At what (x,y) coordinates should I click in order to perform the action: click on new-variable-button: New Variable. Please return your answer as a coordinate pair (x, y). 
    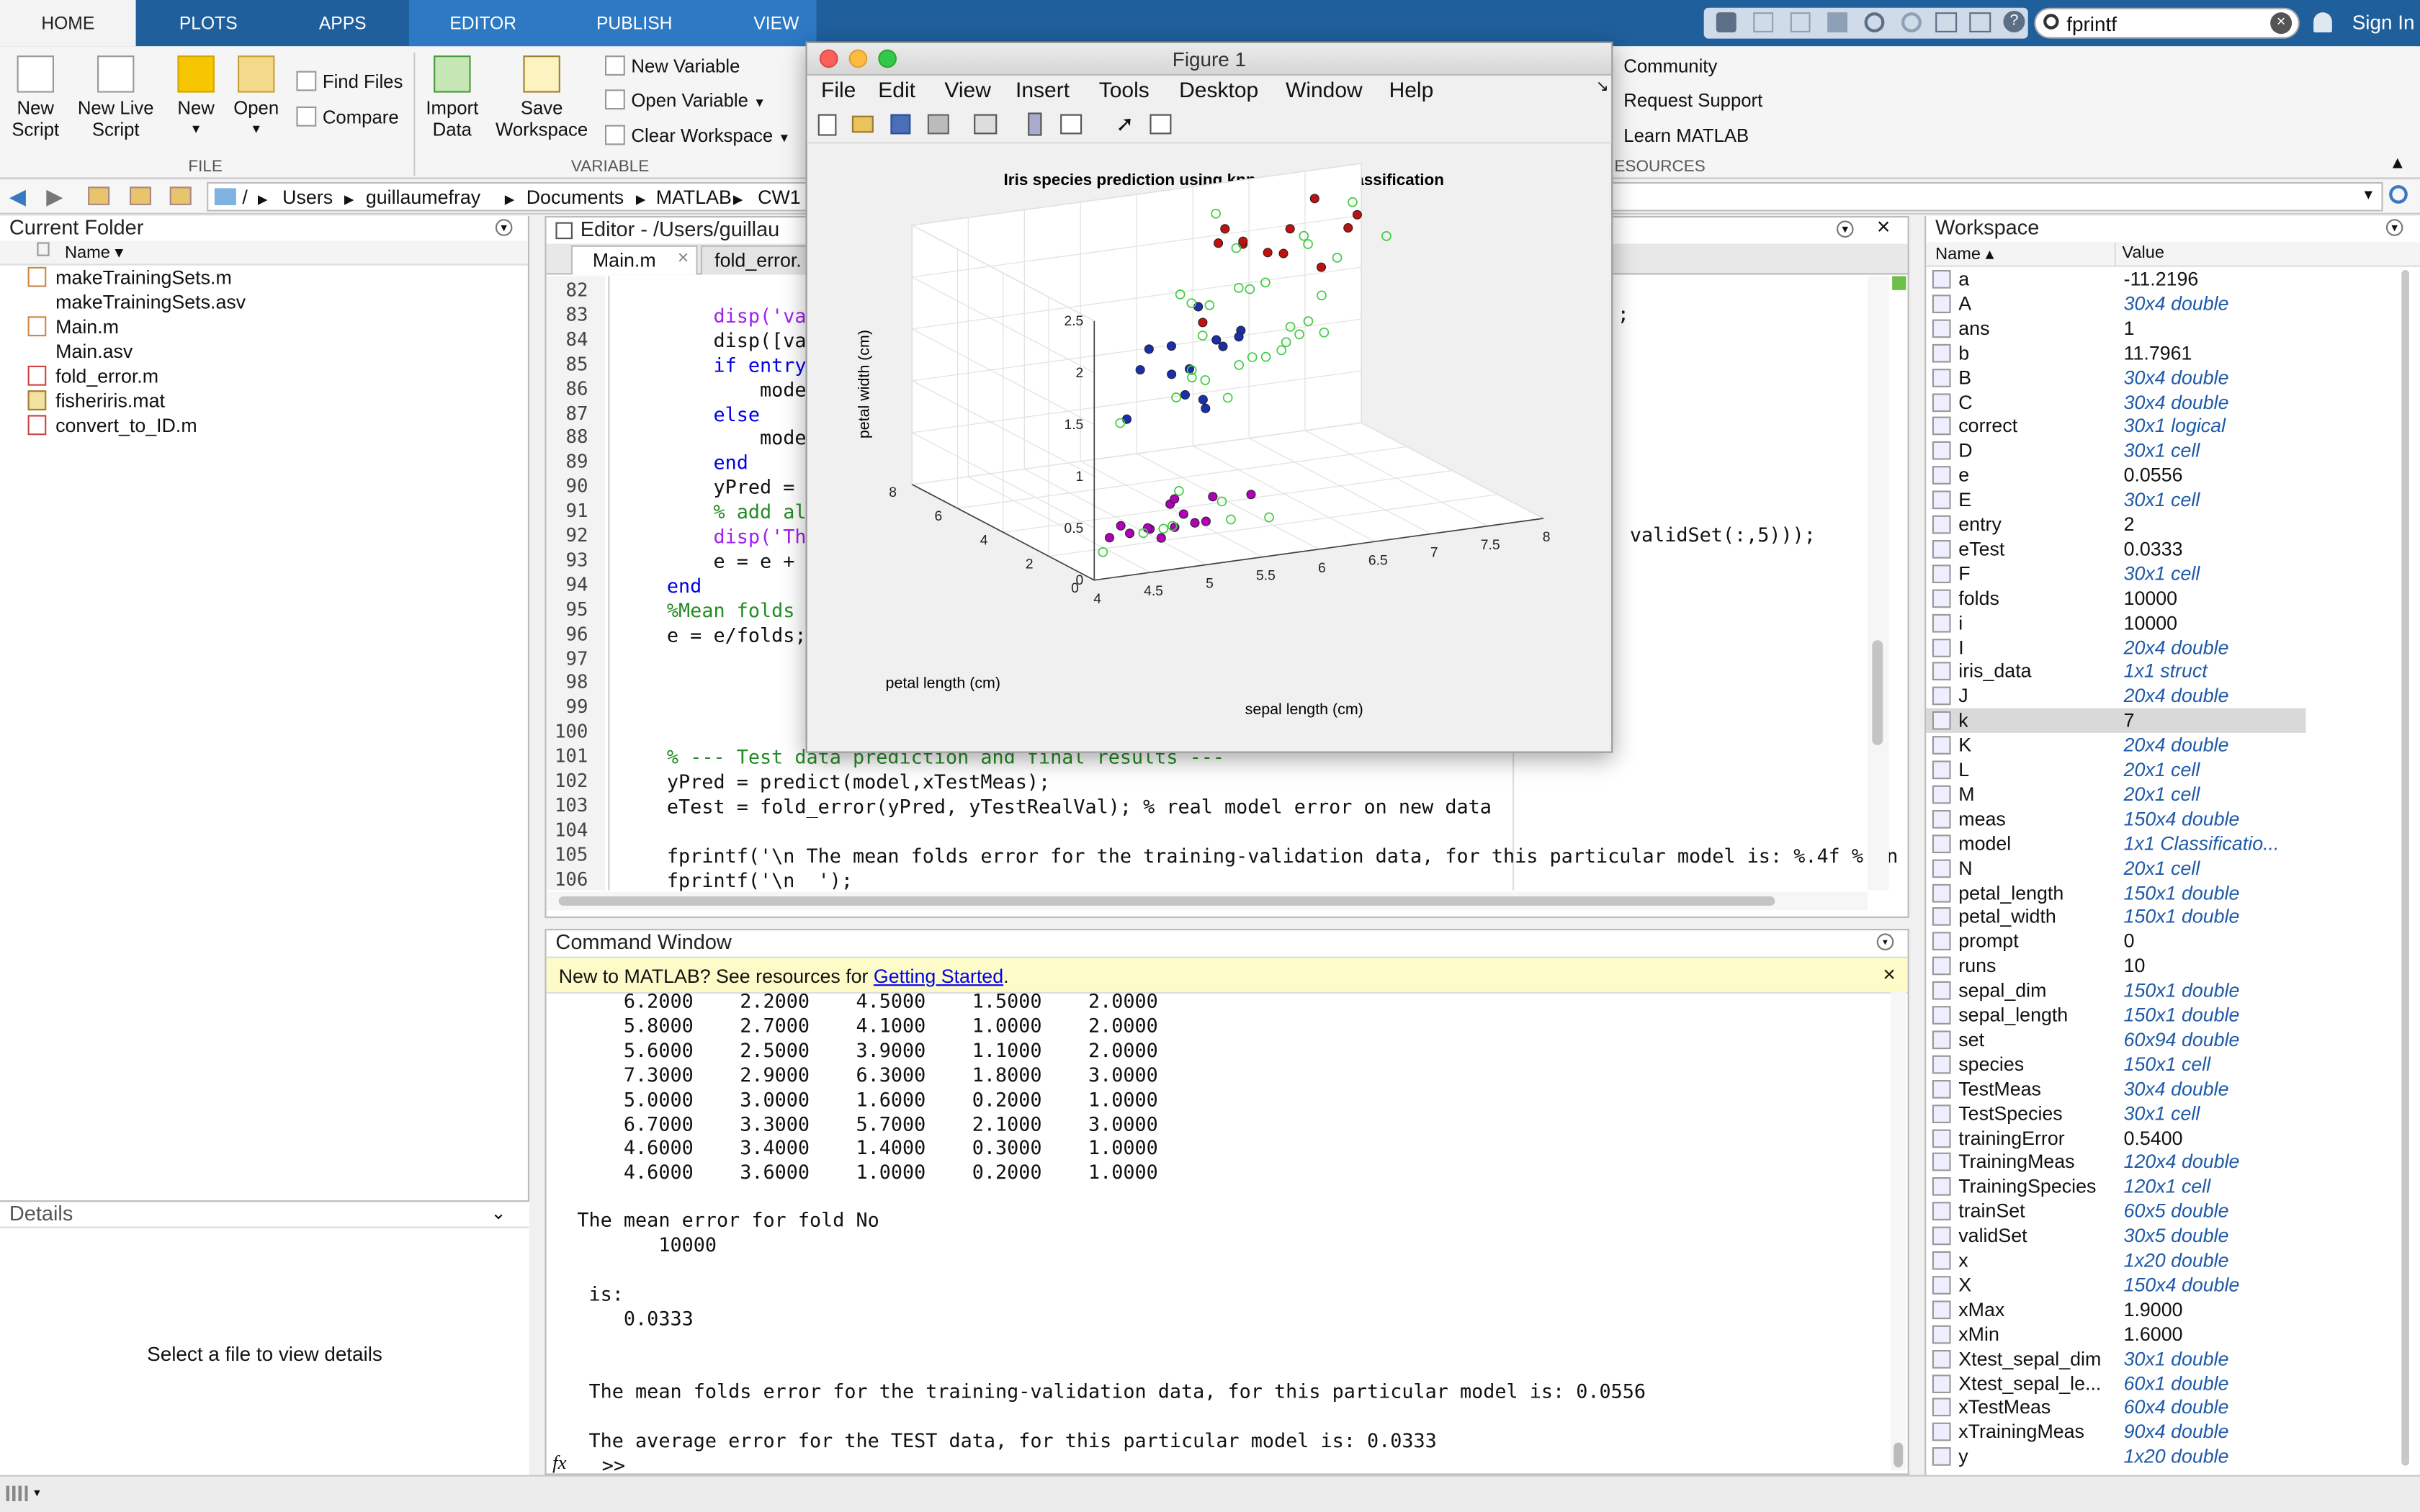
    Looking at the image, I should click on (672, 66).